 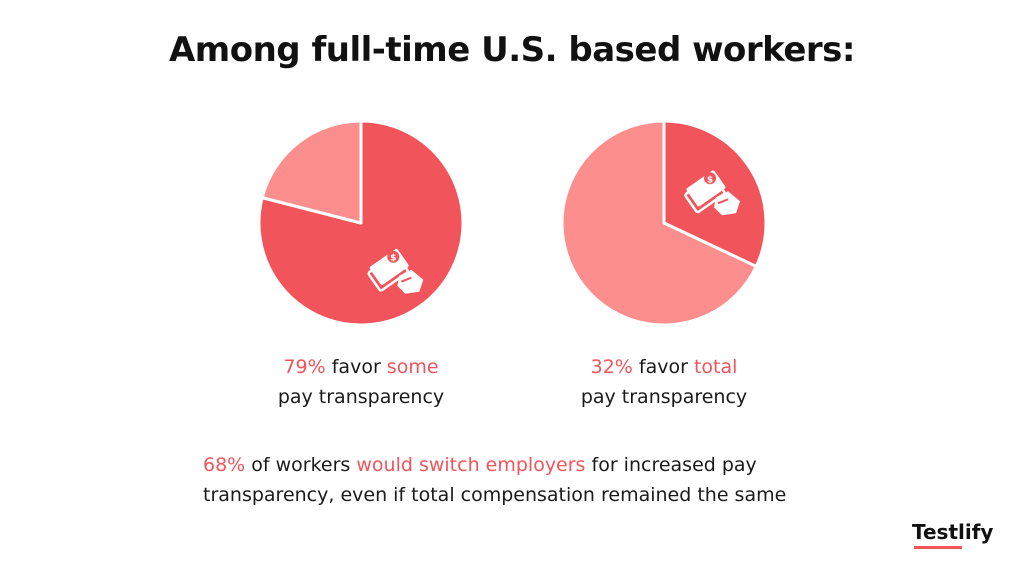 I want to click on caption-total-transparency: 32% favor total pay transparency, so click(x=664, y=382).